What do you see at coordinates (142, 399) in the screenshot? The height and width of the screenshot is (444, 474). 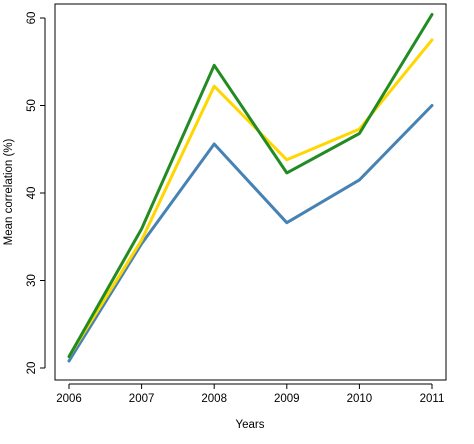 I see `x-tick-label: 2007` at bounding box center [142, 399].